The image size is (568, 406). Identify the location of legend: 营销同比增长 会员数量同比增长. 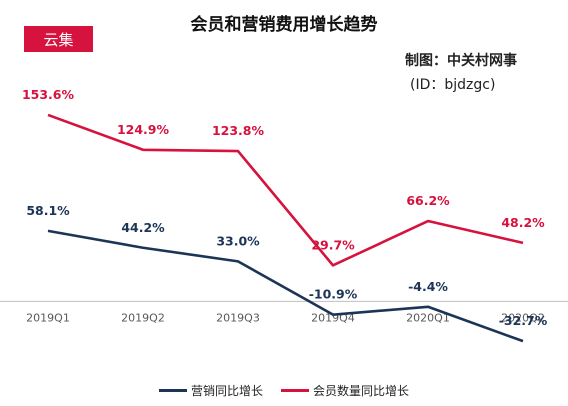
(284, 390).